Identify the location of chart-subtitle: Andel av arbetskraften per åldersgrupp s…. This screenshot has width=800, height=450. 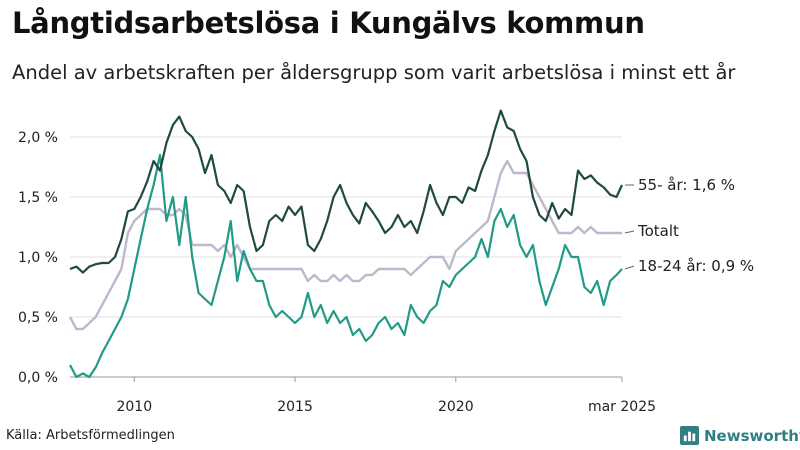
(374, 72).